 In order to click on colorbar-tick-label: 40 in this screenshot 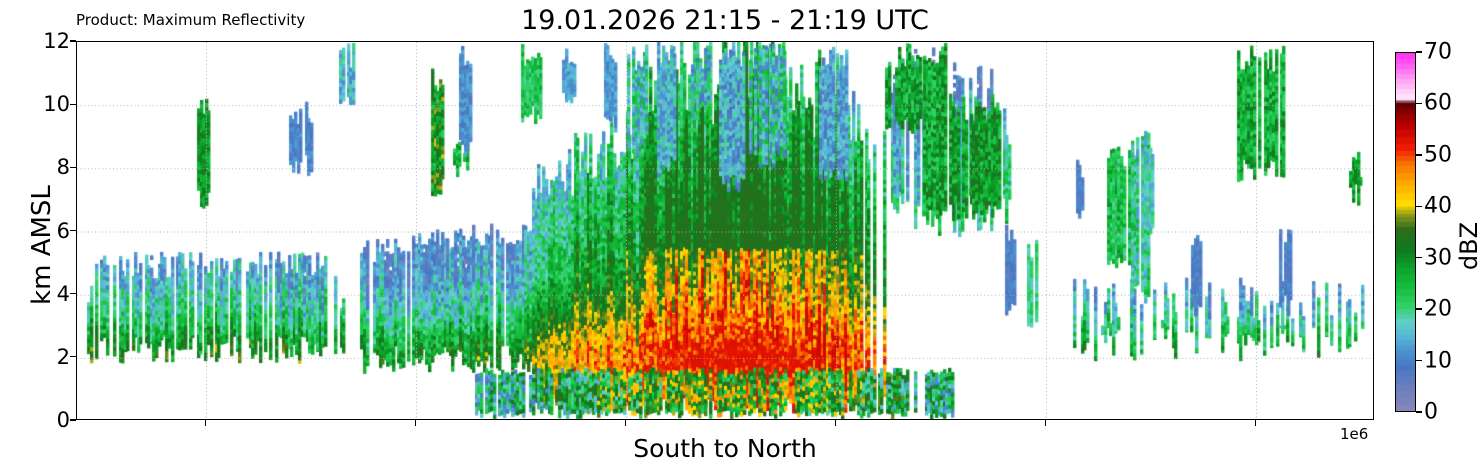, I will do `click(1438, 206)`.